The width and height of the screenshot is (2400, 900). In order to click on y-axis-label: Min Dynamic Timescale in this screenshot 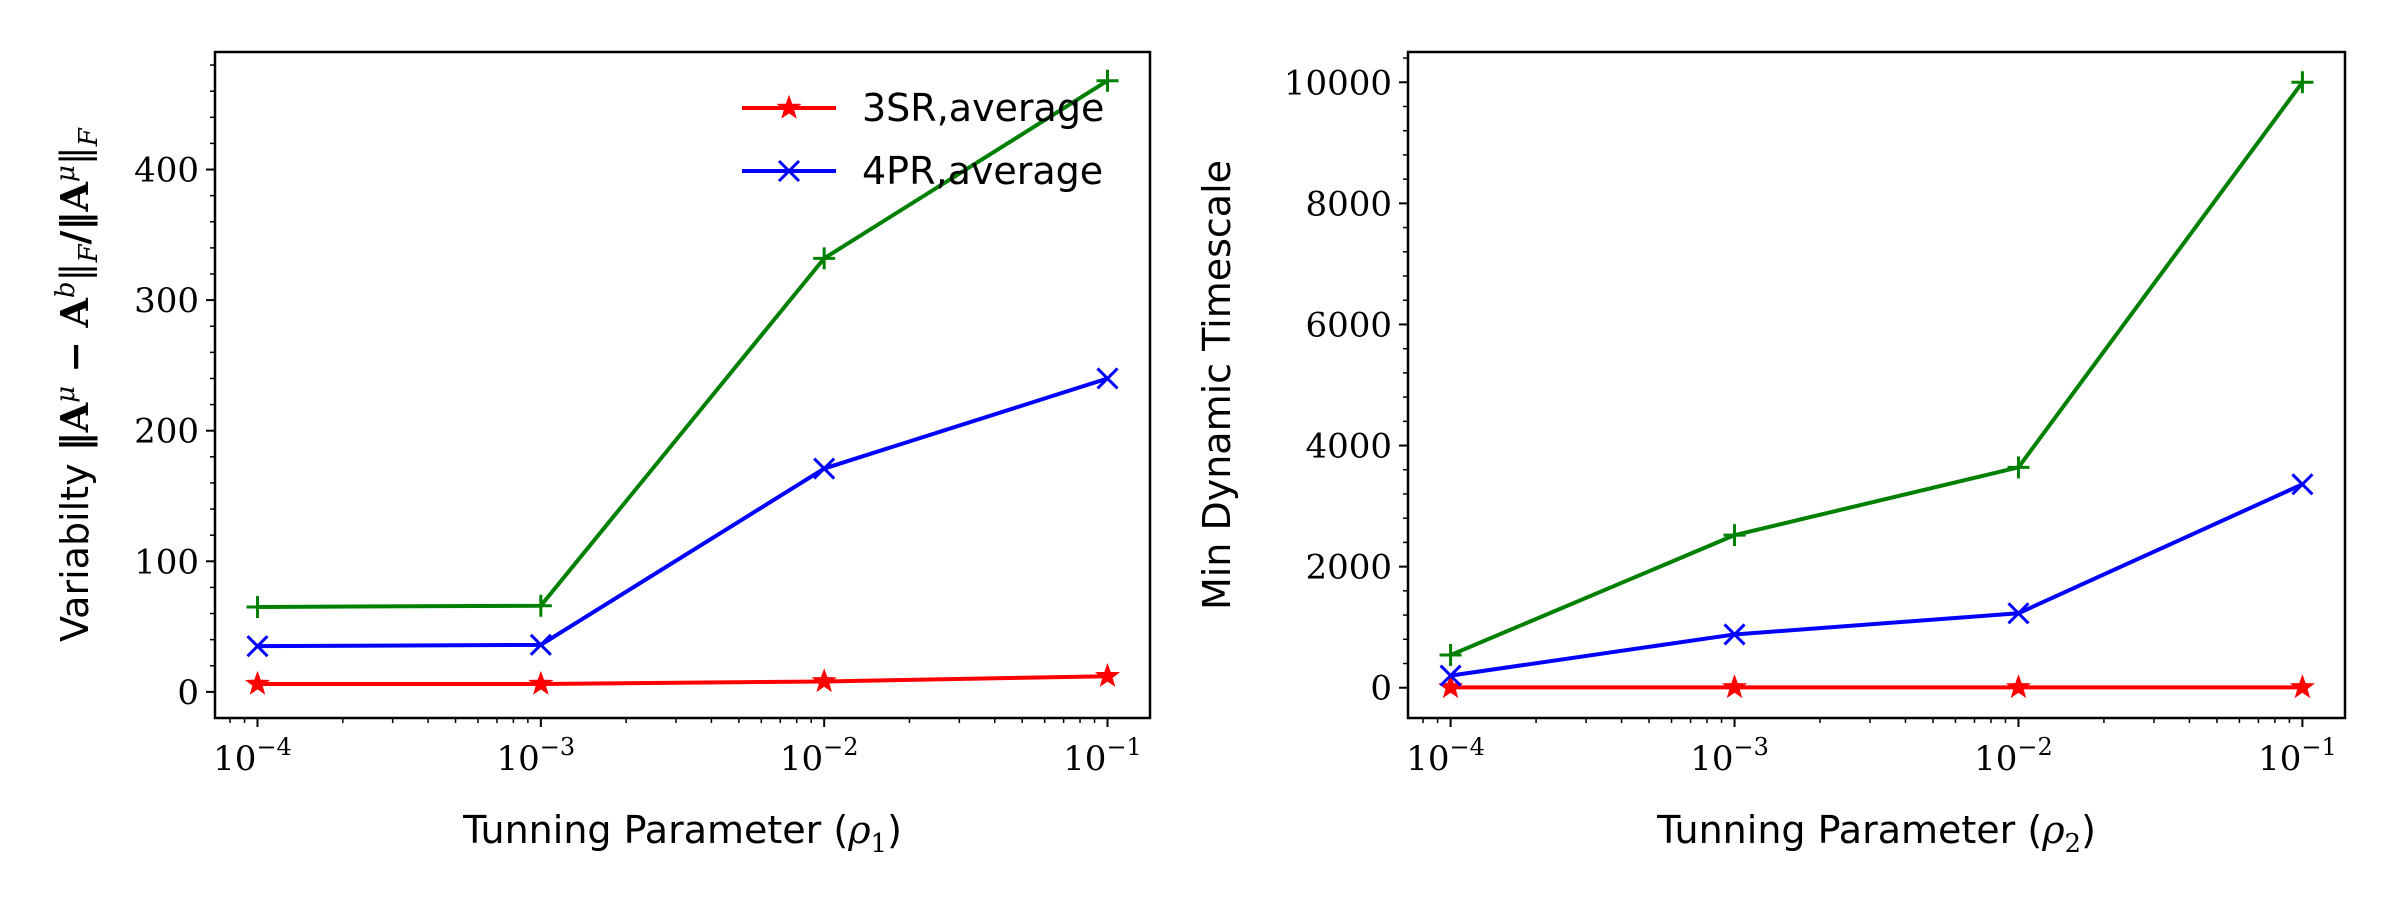, I will do `click(1217, 385)`.